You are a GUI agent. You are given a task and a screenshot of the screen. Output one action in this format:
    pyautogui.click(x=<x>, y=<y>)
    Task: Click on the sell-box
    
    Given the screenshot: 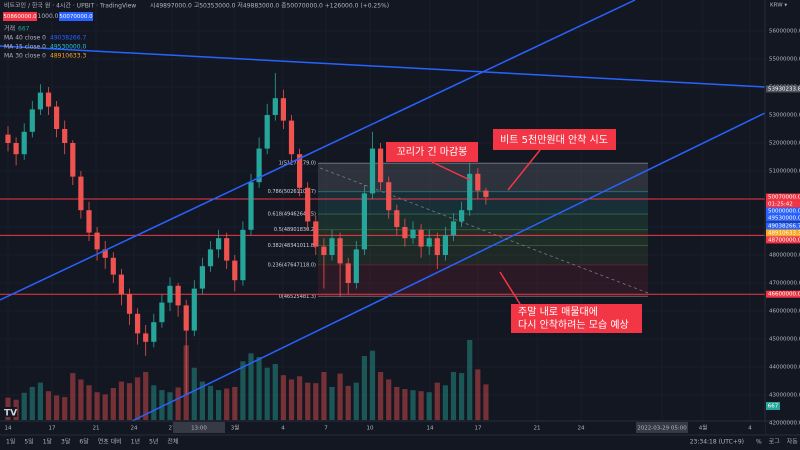 What is the action you would take?
    pyautogui.click(x=20, y=16)
    